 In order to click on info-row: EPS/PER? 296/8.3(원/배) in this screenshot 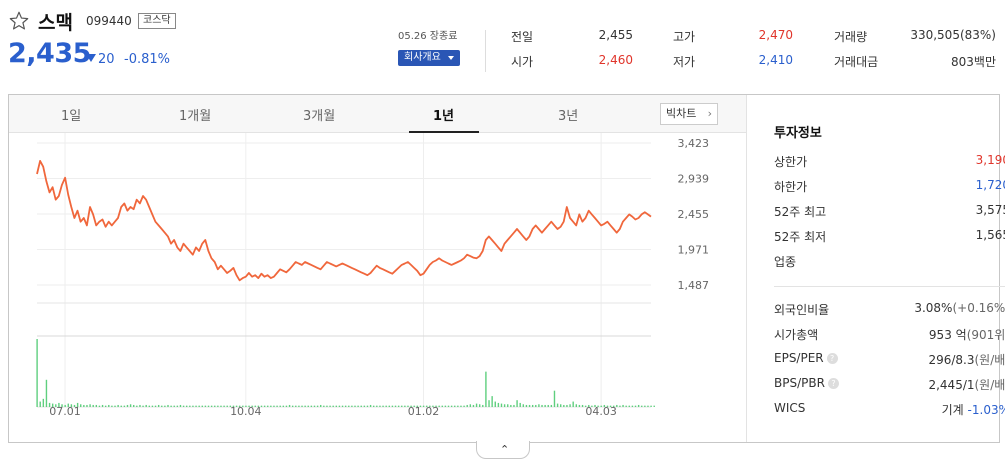, I will do `click(889, 359)`.